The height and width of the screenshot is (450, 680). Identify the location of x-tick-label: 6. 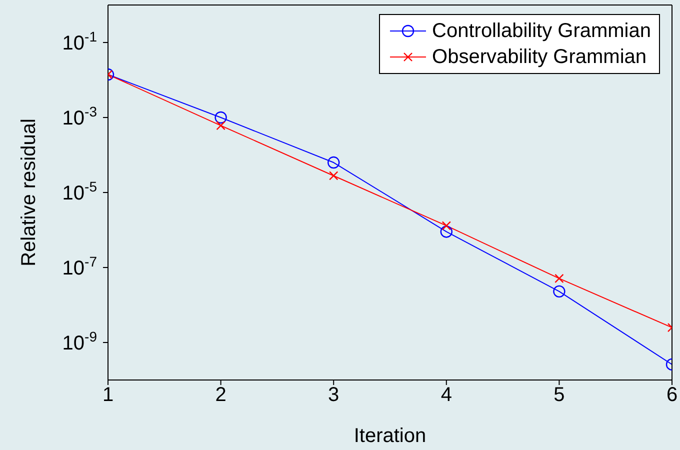
(672, 395).